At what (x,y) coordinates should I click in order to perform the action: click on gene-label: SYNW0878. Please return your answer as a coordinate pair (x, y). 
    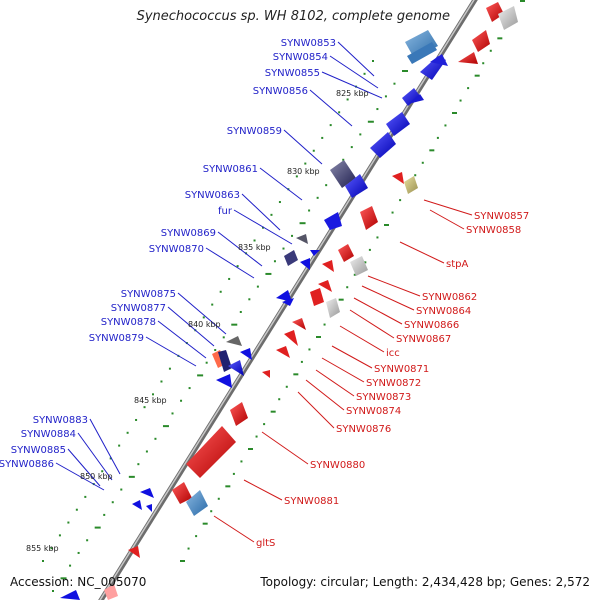
    Looking at the image, I should click on (128, 322).